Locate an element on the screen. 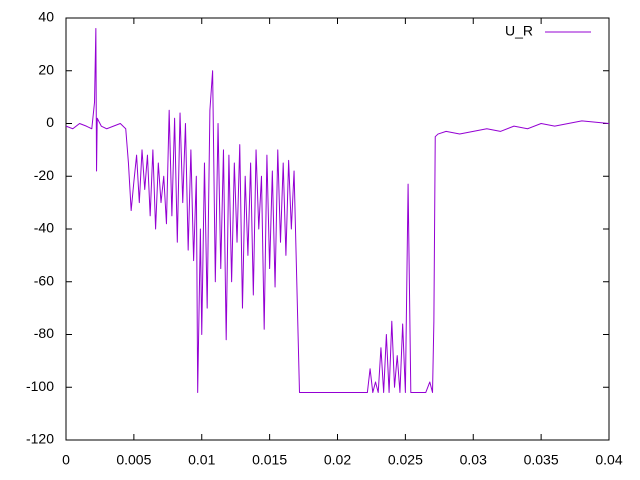  x-tick-label: 0.04 is located at coordinates (608, 460).